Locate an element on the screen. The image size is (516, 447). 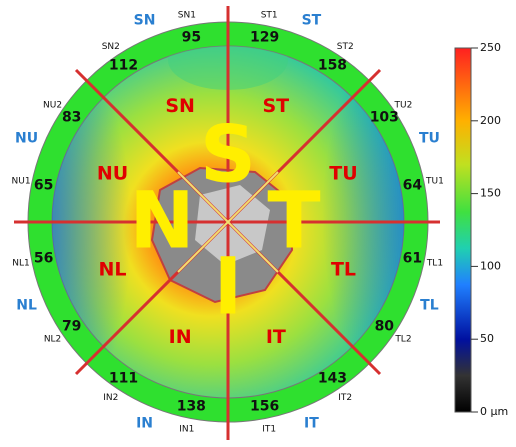
center-lines is located at coordinates (228, 222).